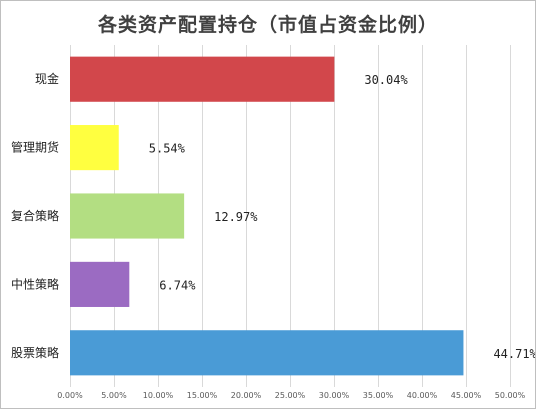 The width and height of the screenshot is (536, 409). Describe the element at coordinates (35, 215) in the screenshot. I see `category-label-2: 复合策略` at that location.